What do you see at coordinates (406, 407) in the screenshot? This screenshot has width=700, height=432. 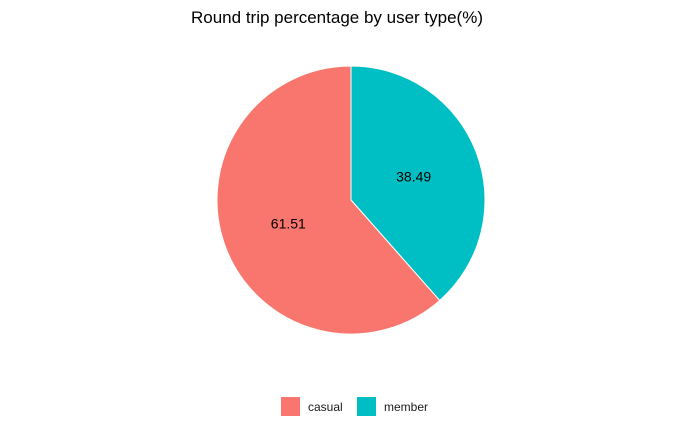 I see `legend-label-member: member` at bounding box center [406, 407].